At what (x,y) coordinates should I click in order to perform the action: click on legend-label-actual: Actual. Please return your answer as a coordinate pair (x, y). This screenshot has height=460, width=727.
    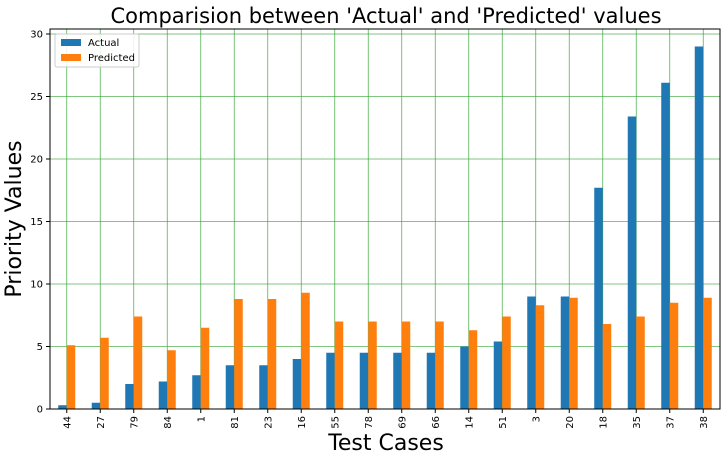
    Looking at the image, I should click on (103, 43).